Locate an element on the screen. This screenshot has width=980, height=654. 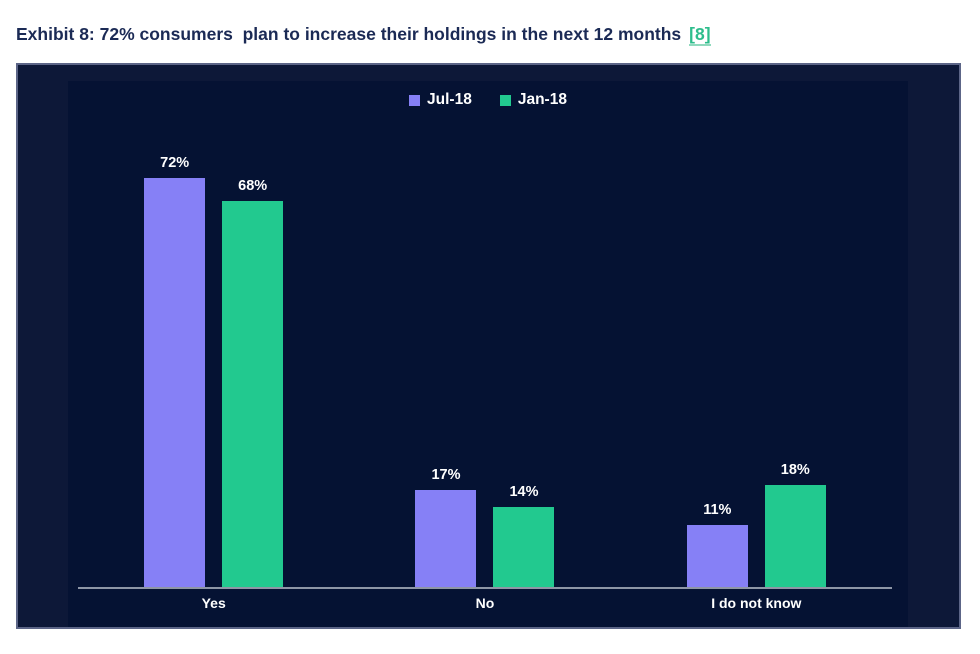
bar-value-label-jul18-no: 17% is located at coordinates (446, 475).